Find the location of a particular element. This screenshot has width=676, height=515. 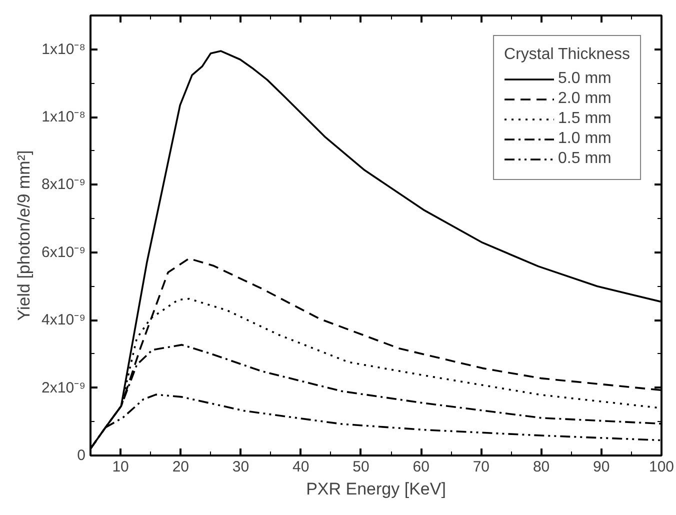

x-tick-label: 50 is located at coordinates (361, 467).